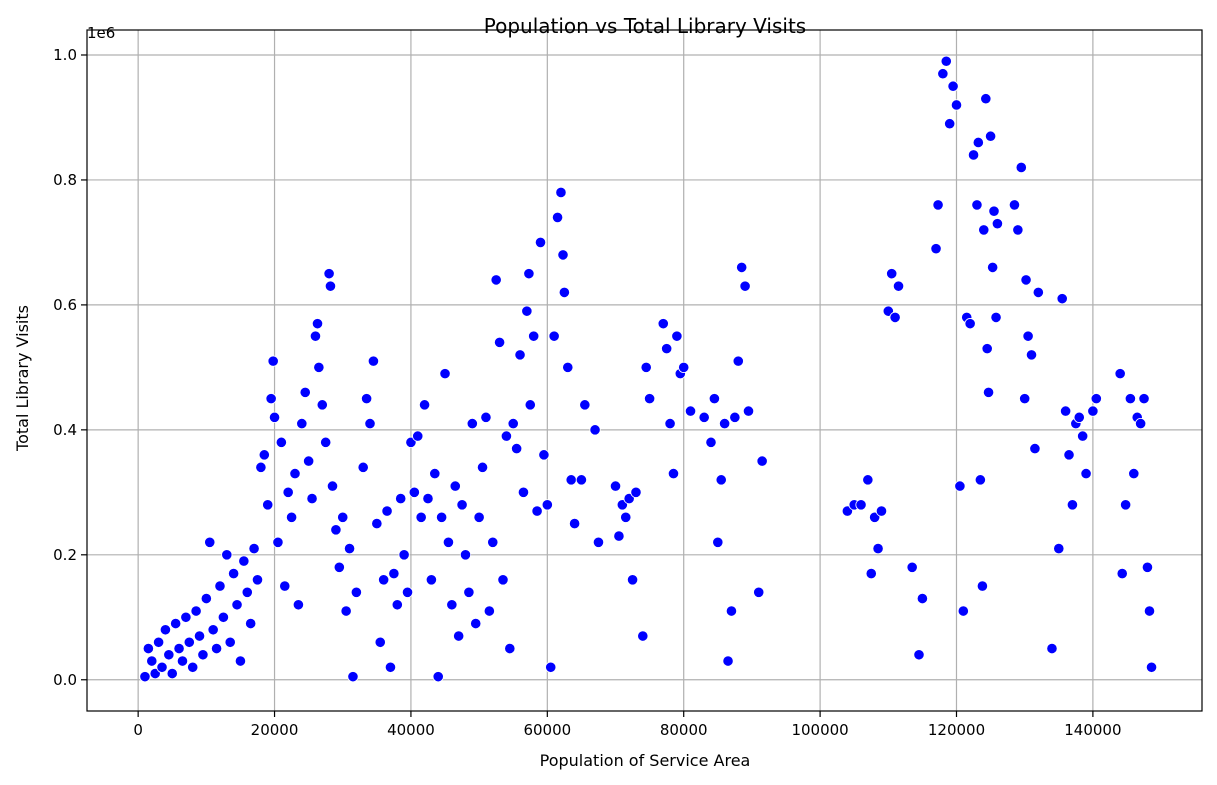 This screenshot has height=785, width=1217. What do you see at coordinates (411, 730) in the screenshot?
I see `x-tick-label: 40000` at bounding box center [411, 730].